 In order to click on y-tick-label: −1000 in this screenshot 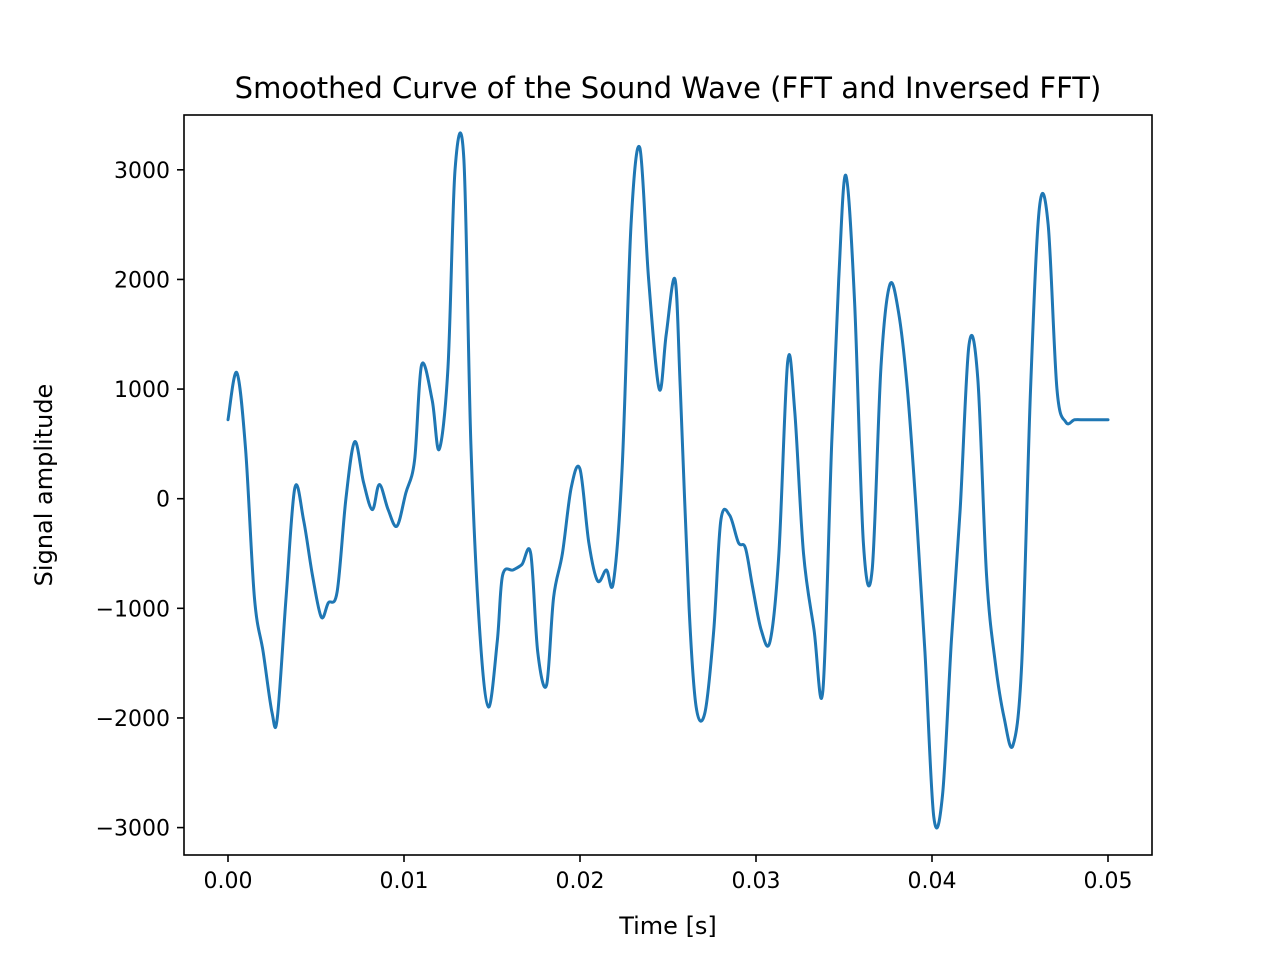, I will do `click(133, 609)`.